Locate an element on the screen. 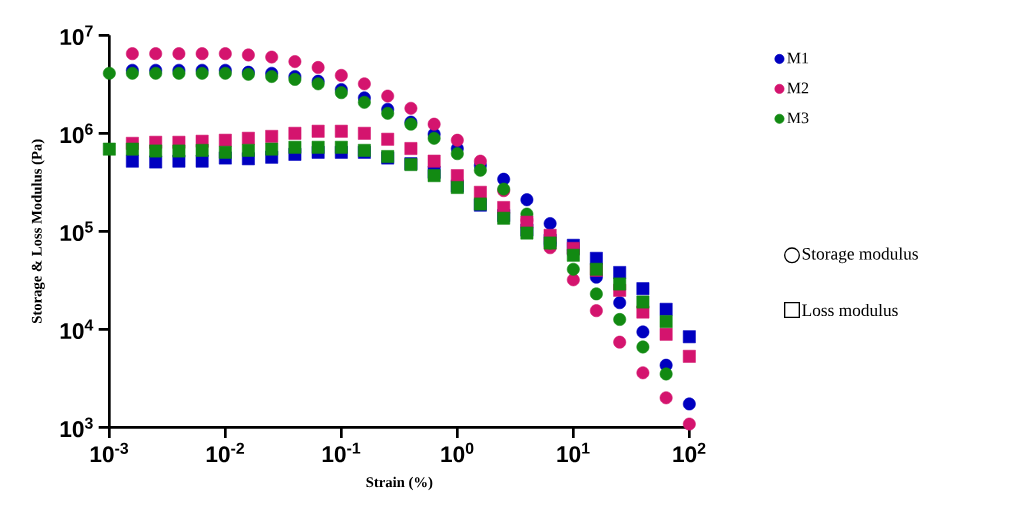 The width and height of the screenshot is (1032, 510). text: Storage modulus is located at coordinates (860, 255).